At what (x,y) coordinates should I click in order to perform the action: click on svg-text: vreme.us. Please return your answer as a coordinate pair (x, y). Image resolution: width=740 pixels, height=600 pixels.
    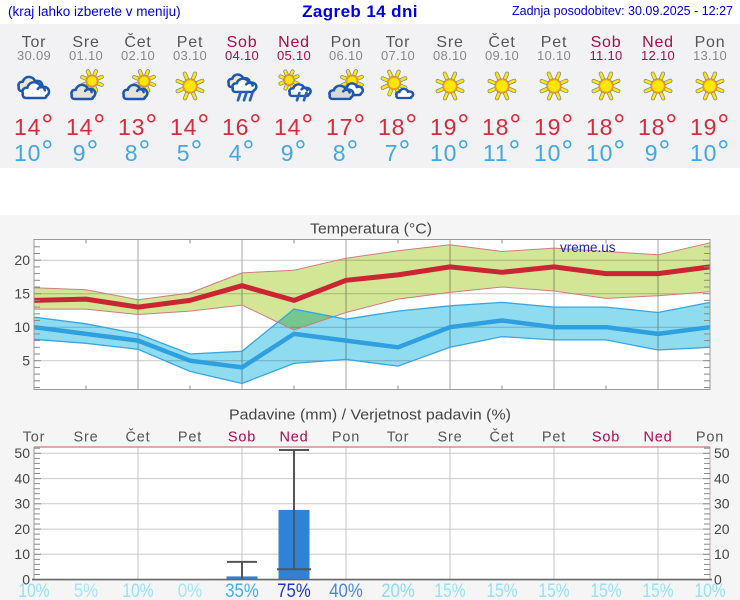
    Looking at the image, I should click on (588, 247).